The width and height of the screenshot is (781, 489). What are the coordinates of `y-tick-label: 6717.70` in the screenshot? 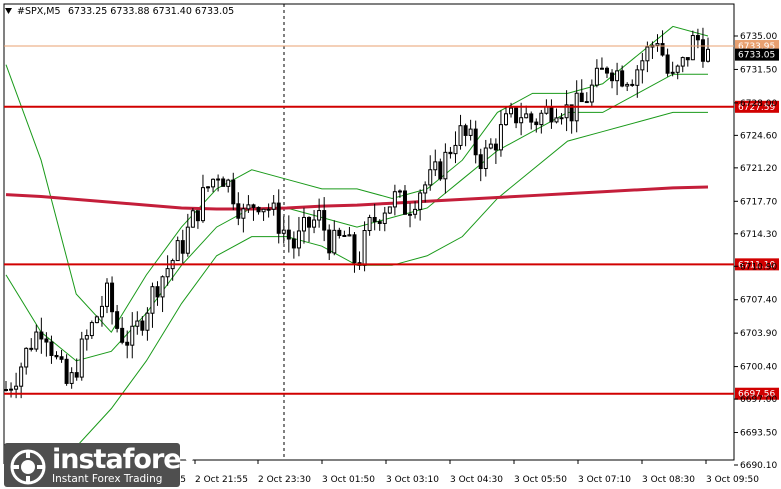 It's located at (758, 202).